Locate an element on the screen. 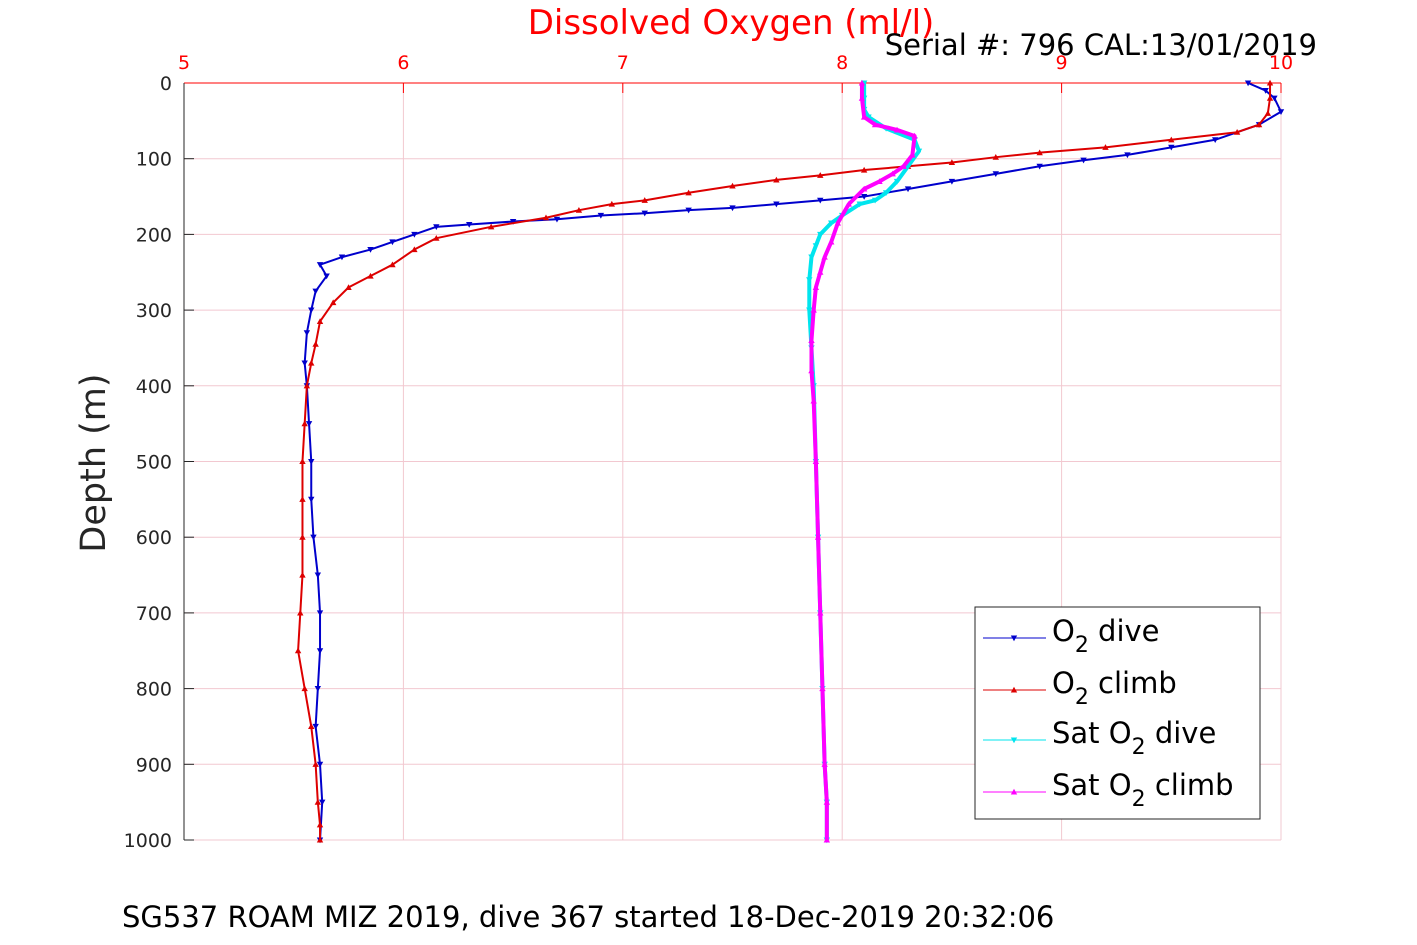  y-tick-label: 400 is located at coordinates (154, 387).